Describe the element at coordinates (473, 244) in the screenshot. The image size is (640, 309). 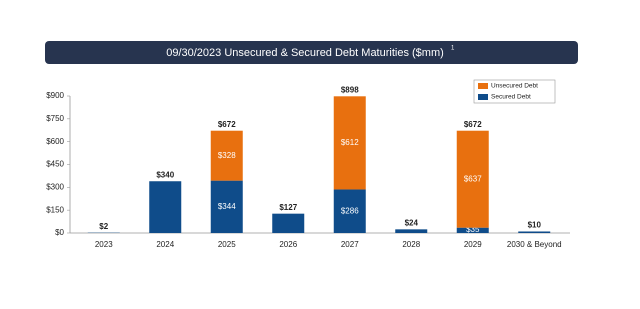
I see `x-tick-label: 2029` at that location.